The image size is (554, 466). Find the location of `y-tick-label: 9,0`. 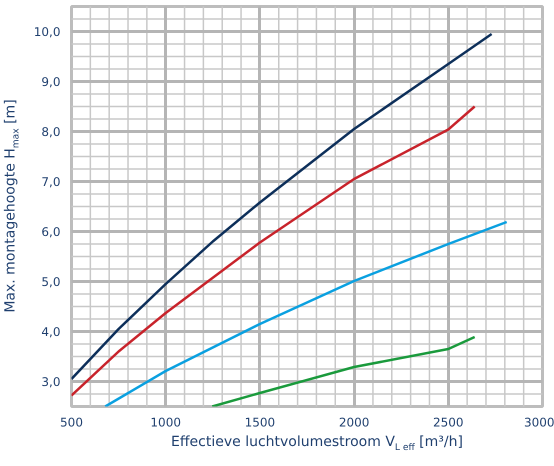

y-tick-label: 9,0 is located at coordinates (51, 82).